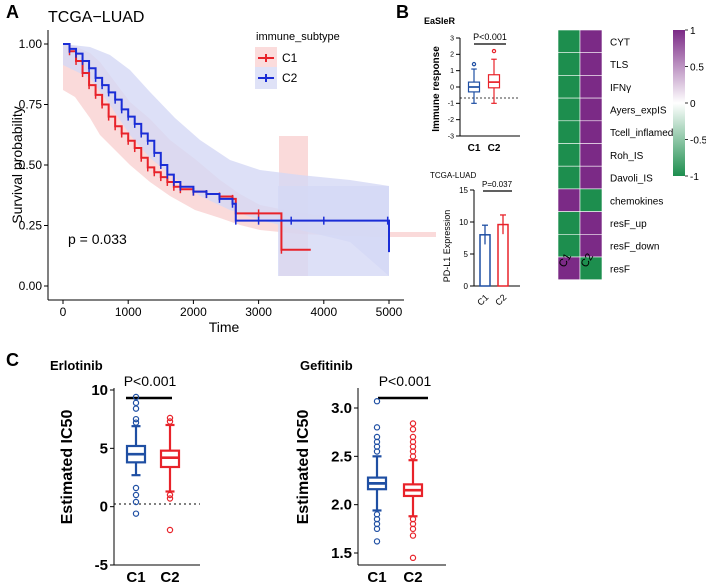 This screenshot has width=706, height=585. I want to click on panel-b-letter: B, so click(402, 12).